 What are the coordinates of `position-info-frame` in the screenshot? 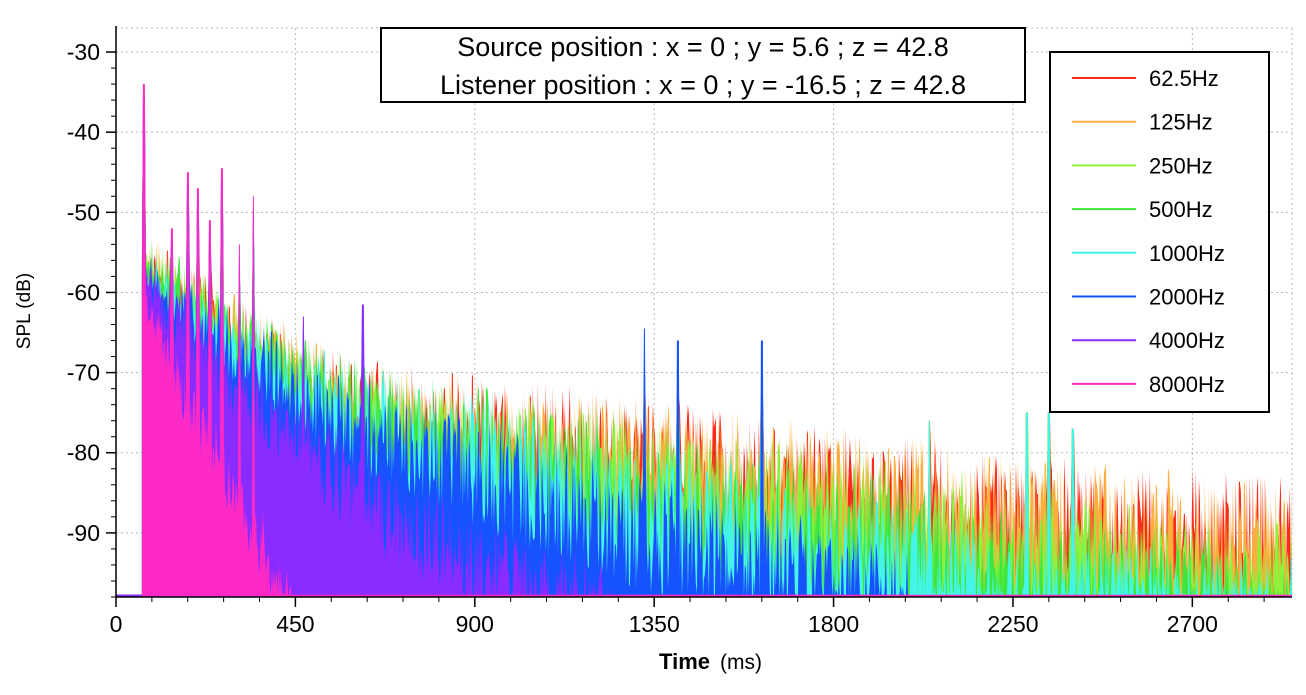 It's located at (703, 65).